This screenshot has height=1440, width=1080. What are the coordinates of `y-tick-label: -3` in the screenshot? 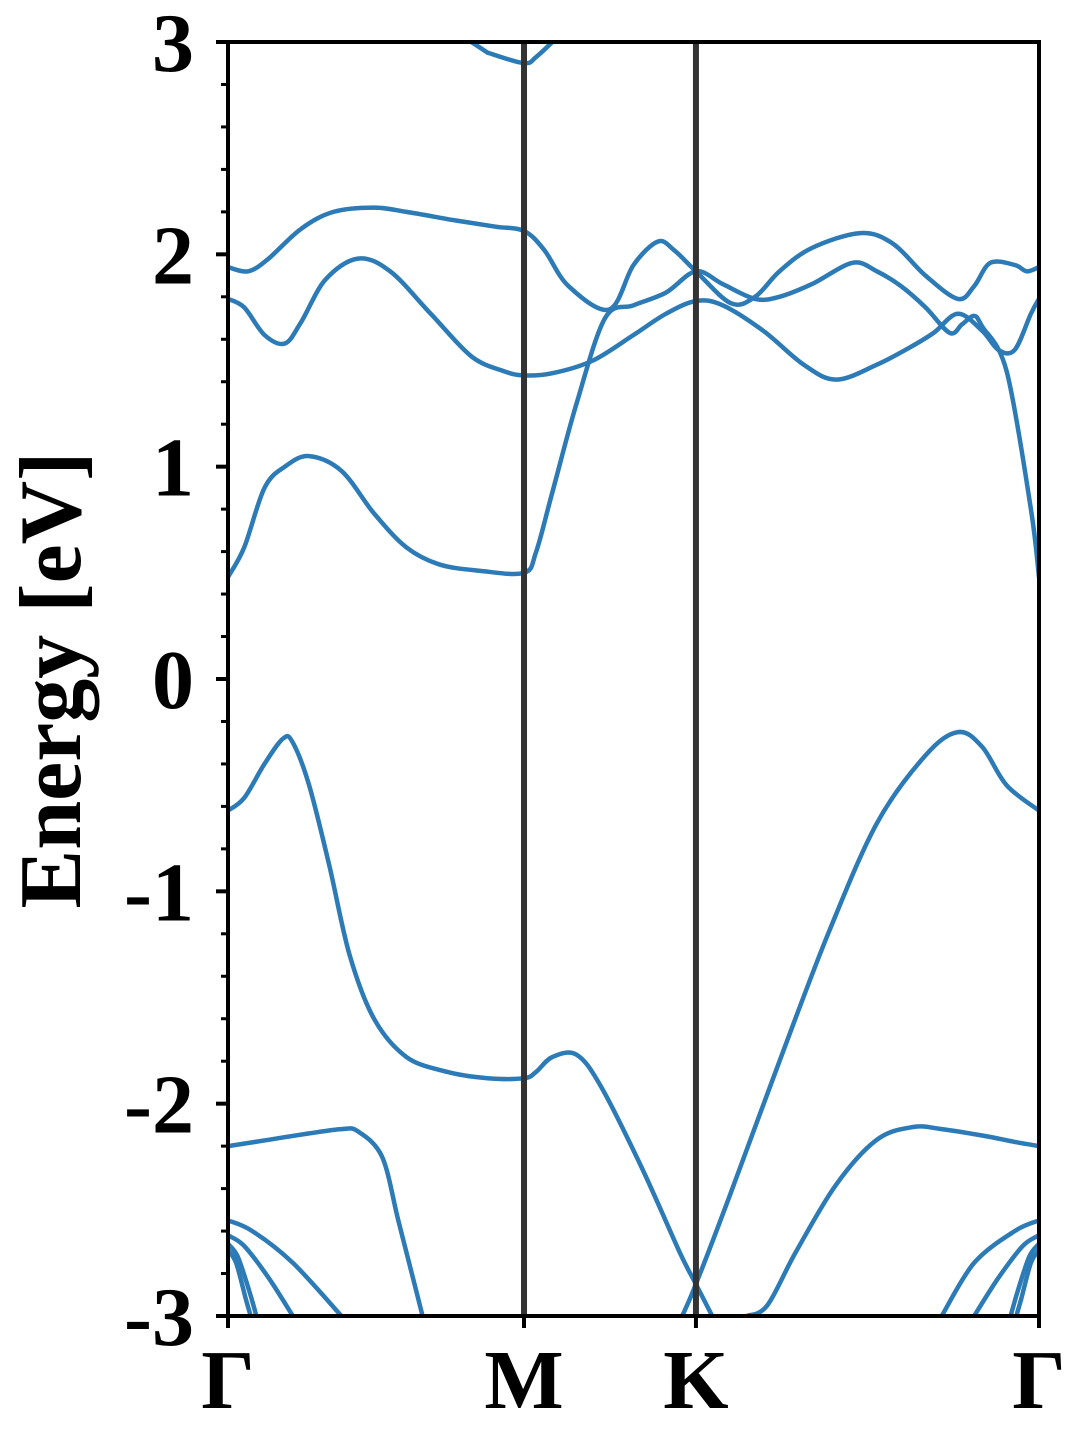 It's located at (159, 1317).